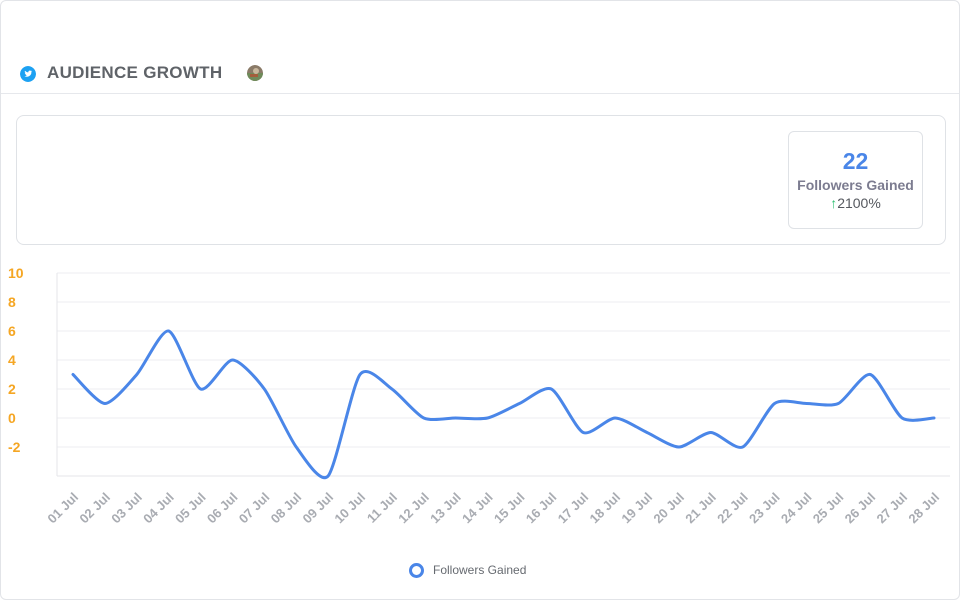  What do you see at coordinates (700, 508) in the screenshot?
I see `x-tick-label: 21 Jul` at bounding box center [700, 508].